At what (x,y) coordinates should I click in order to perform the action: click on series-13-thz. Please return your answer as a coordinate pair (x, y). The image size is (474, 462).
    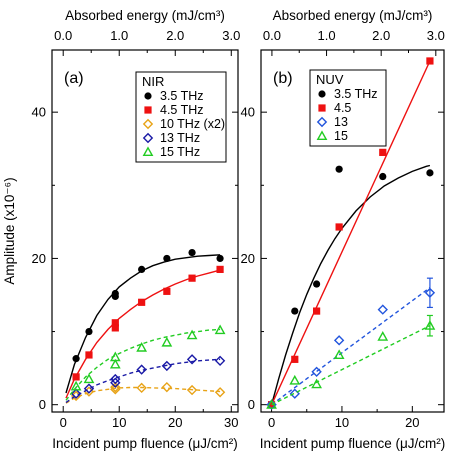
    Looking at the image, I should click on (145, 379).